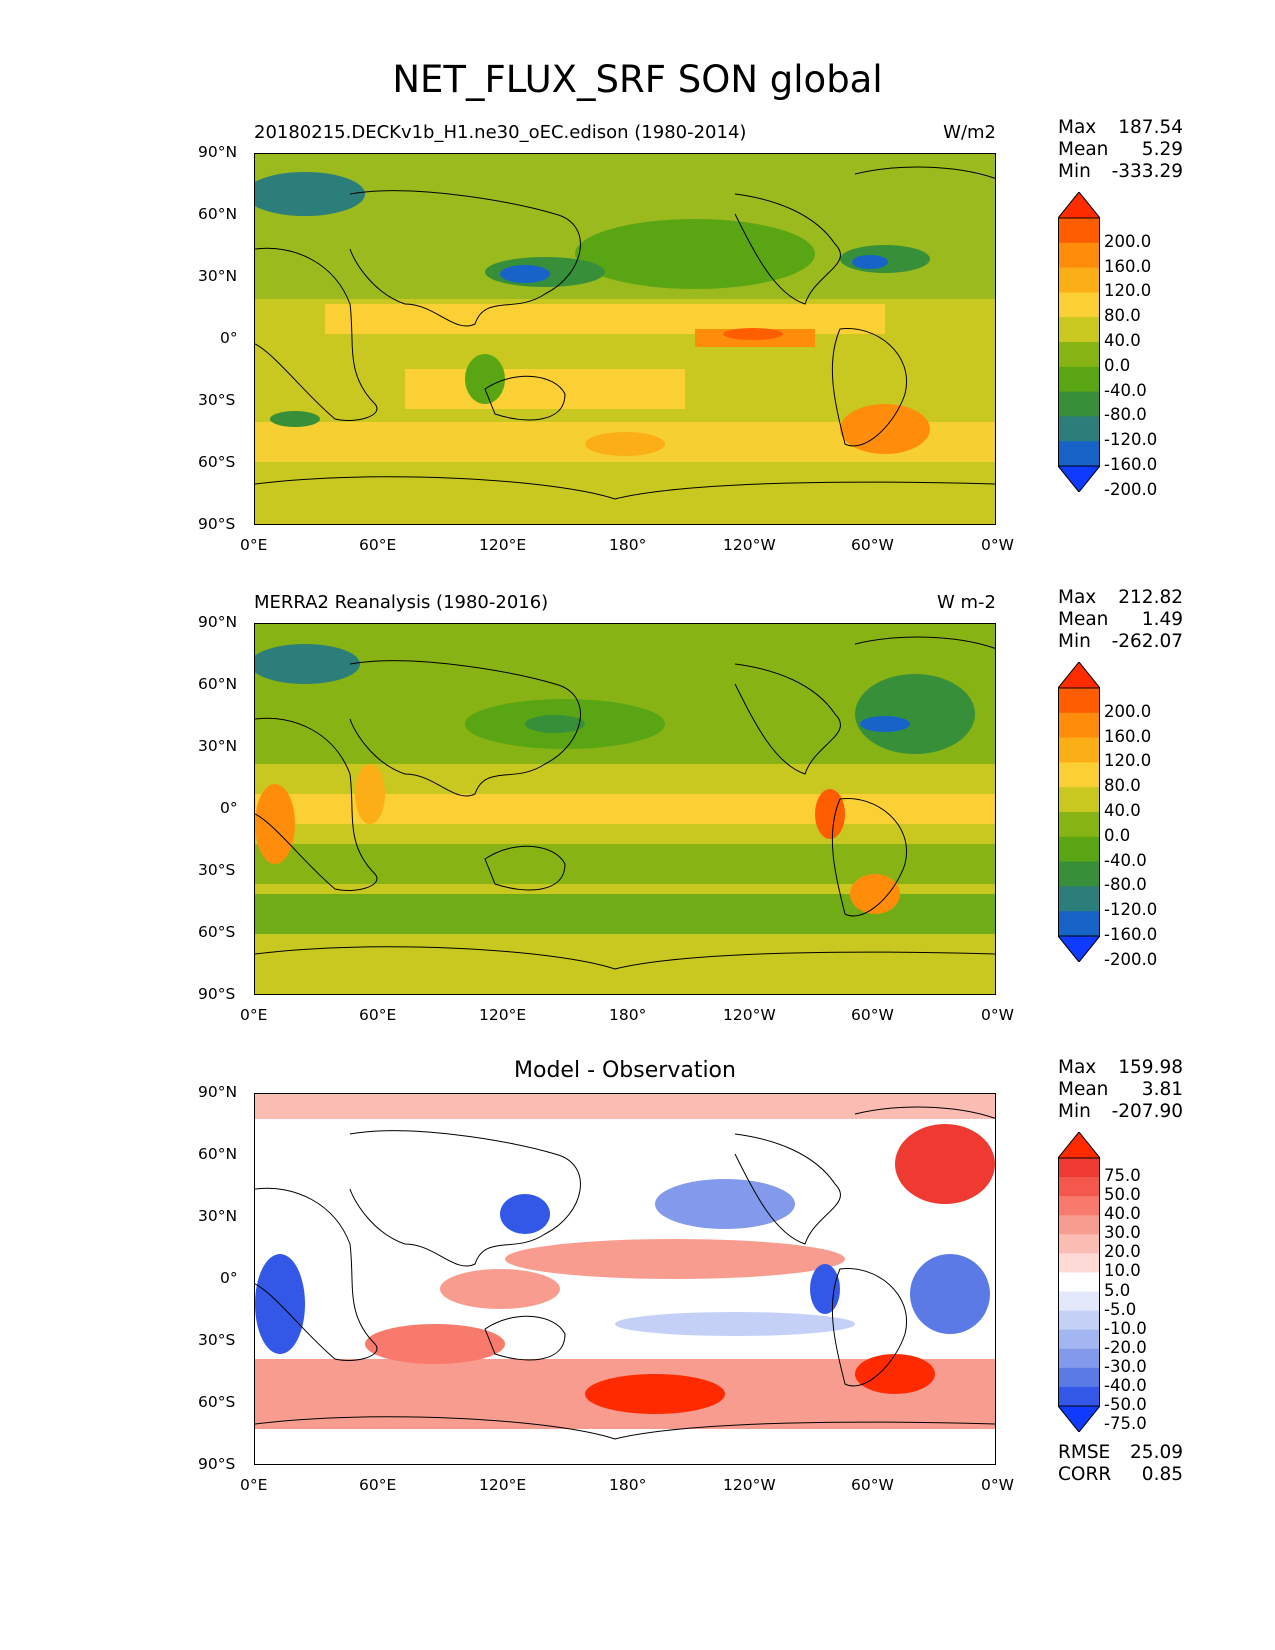 This screenshot has width=1275, height=1650. I want to click on colorbar-tick-label: 5.0, so click(1117, 1290).